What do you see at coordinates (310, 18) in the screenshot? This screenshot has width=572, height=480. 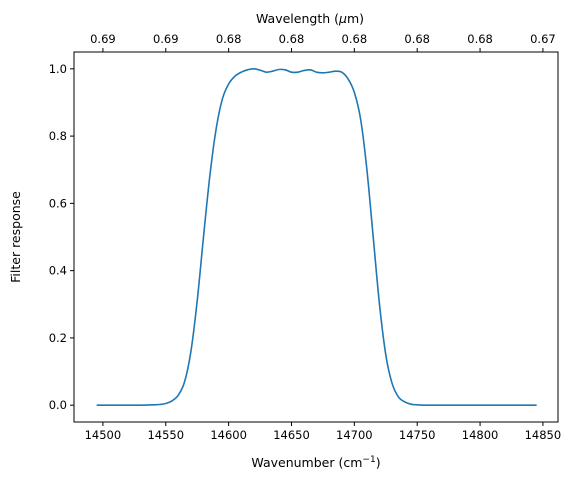 I see `top-axis-label: Wavelength (μm)` at bounding box center [310, 18].